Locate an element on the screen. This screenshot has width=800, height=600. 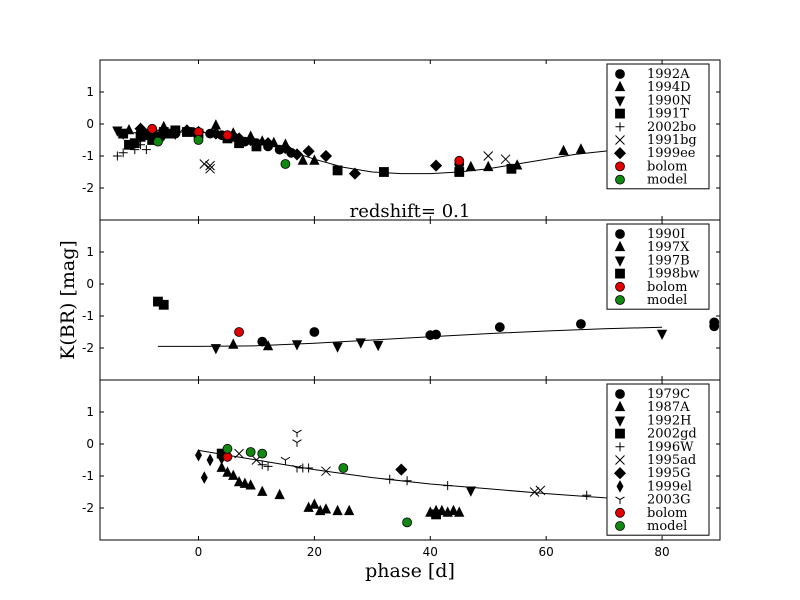
legend-marker-1987A is located at coordinates (620, 406).